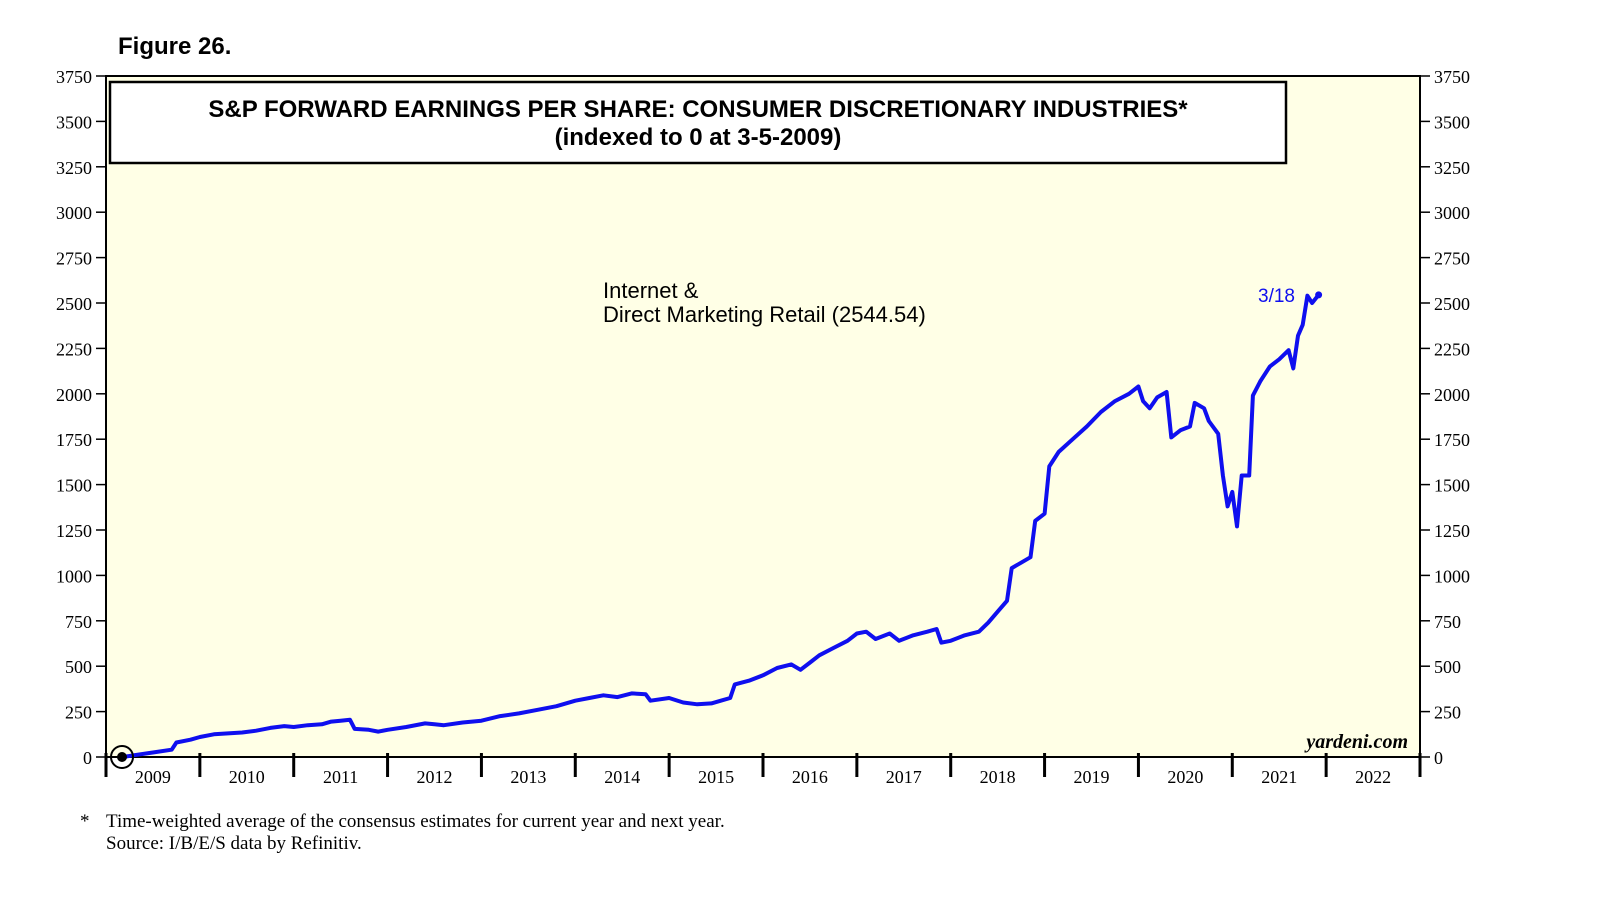 The image size is (1610, 910). What do you see at coordinates (74, 213) in the screenshot?
I see `y-tick-label-left: 3000` at bounding box center [74, 213].